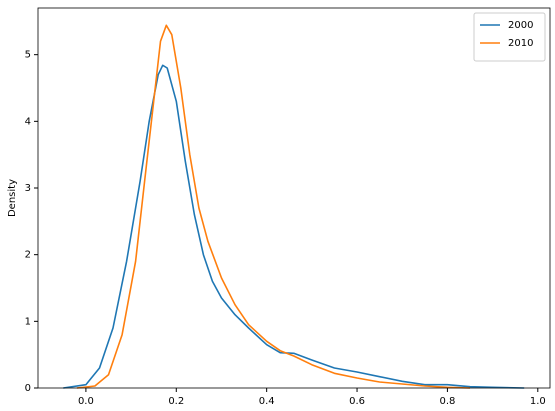 This screenshot has height=411, width=555. What do you see at coordinates (176, 401) in the screenshot?
I see `x-tick-label: 0.2` at bounding box center [176, 401].